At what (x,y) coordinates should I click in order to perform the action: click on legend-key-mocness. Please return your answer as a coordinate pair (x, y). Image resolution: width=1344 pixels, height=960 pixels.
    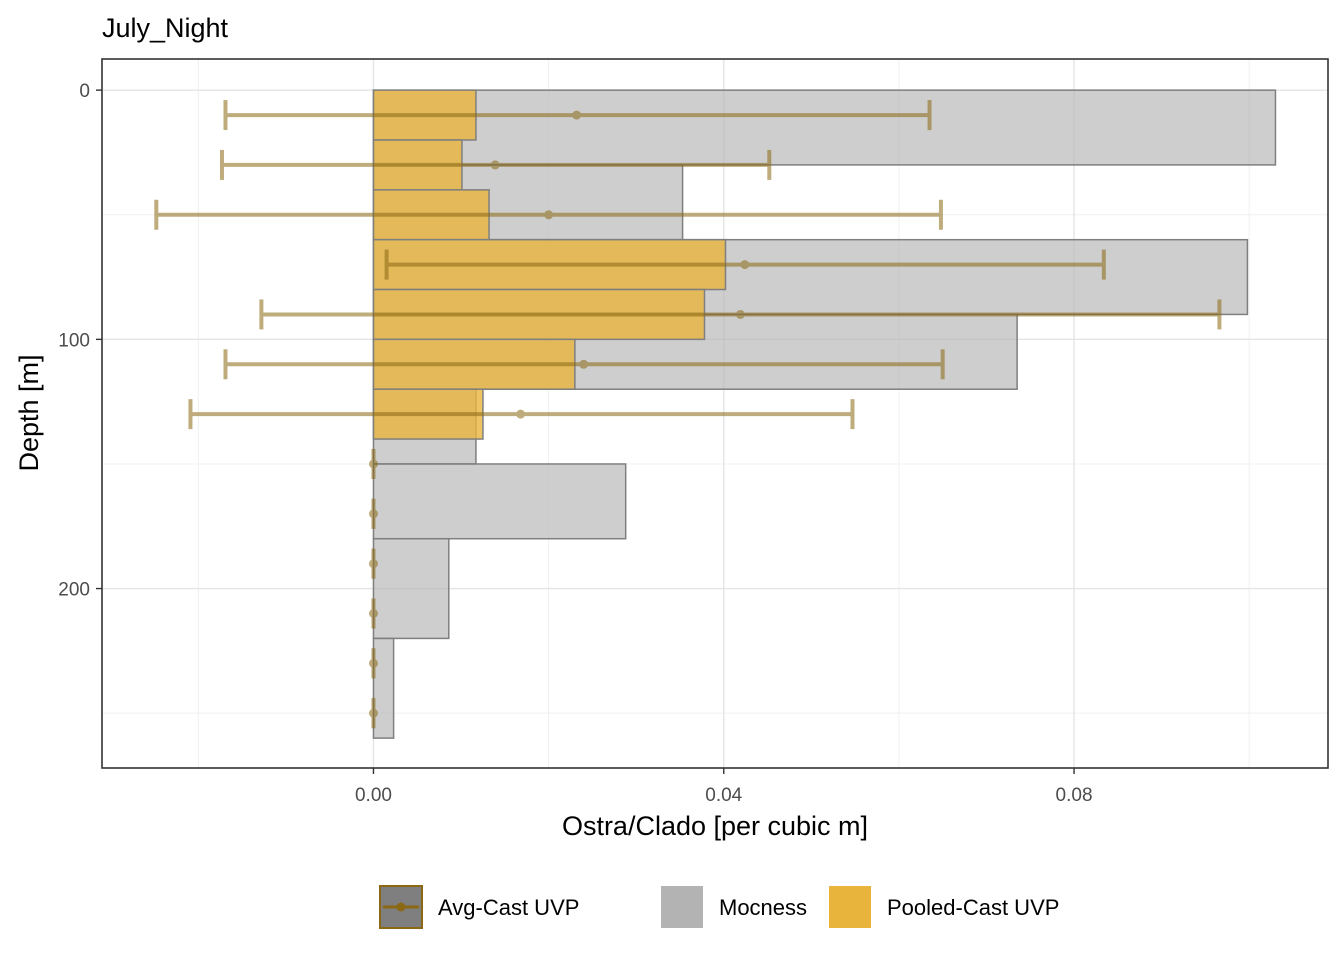
    Looking at the image, I should click on (682, 907).